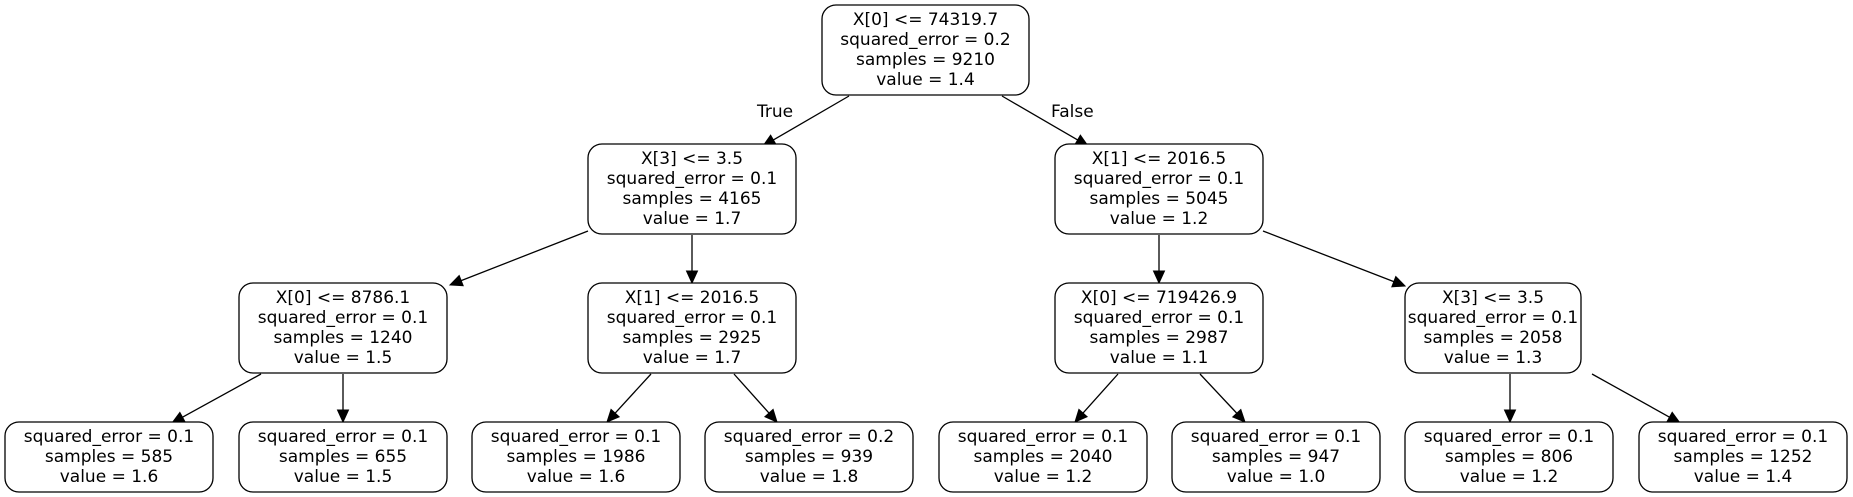 The width and height of the screenshot is (1853, 497). I want to click on node-line: samples = 1986, so click(576, 457).